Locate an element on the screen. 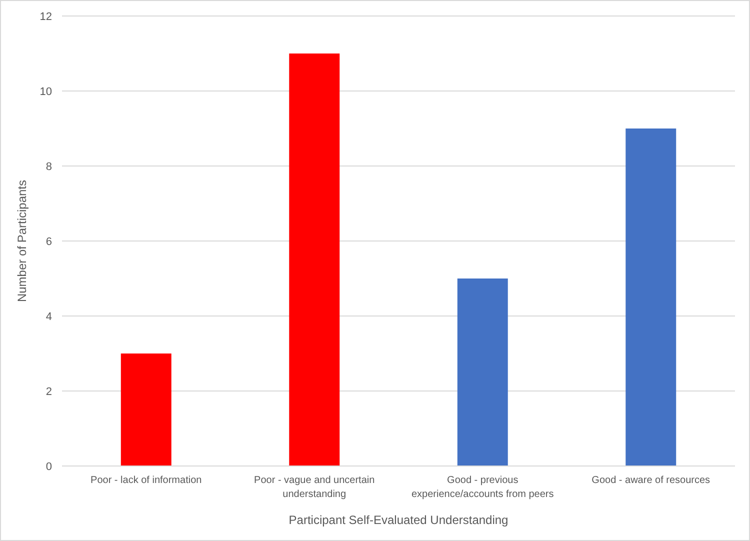 This screenshot has width=750, height=541. y-tick-label: 10 is located at coordinates (46, 92).